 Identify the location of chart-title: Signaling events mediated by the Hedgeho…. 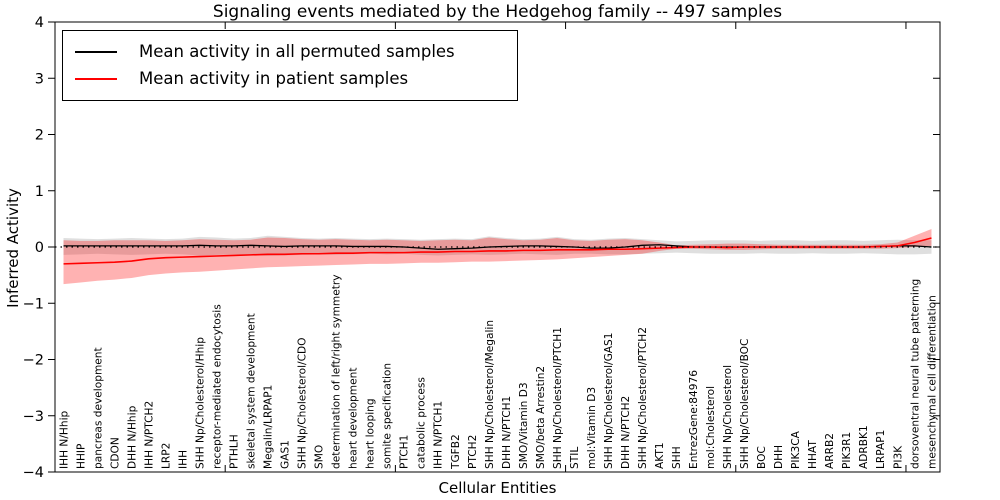
(497, 12).